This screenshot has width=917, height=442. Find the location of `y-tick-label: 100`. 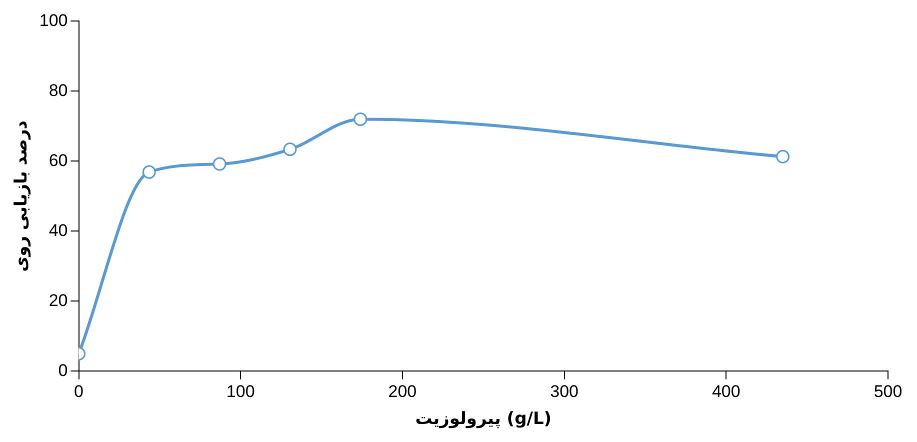

y-tick-label: 100 is located at coordinates (53, 20).